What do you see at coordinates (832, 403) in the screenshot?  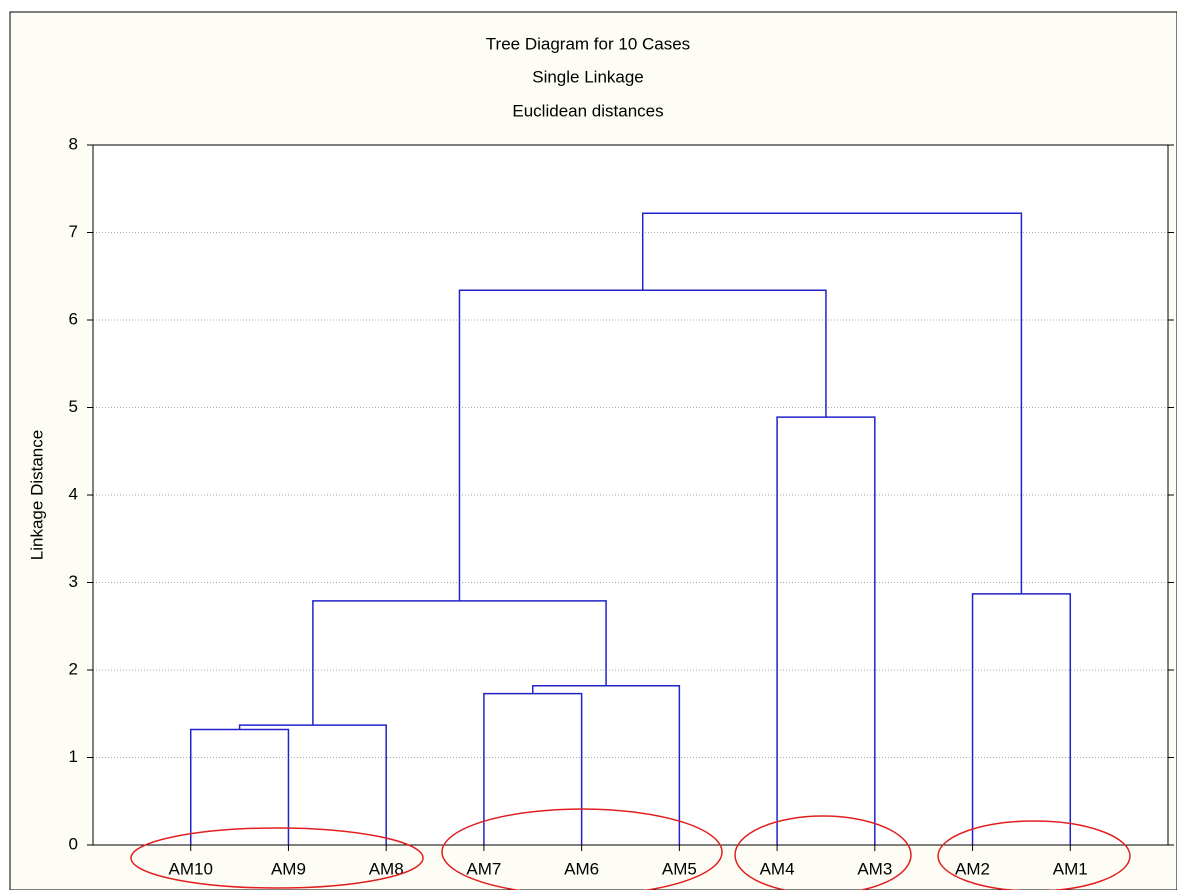 I see `link` at bounding box center [832, 403].